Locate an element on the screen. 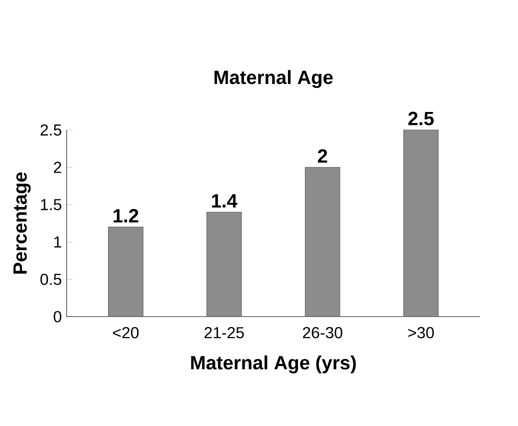 This screenshot has height=426, width=518. y-tick-label: 0.5 is located at coordinates (51, 279).